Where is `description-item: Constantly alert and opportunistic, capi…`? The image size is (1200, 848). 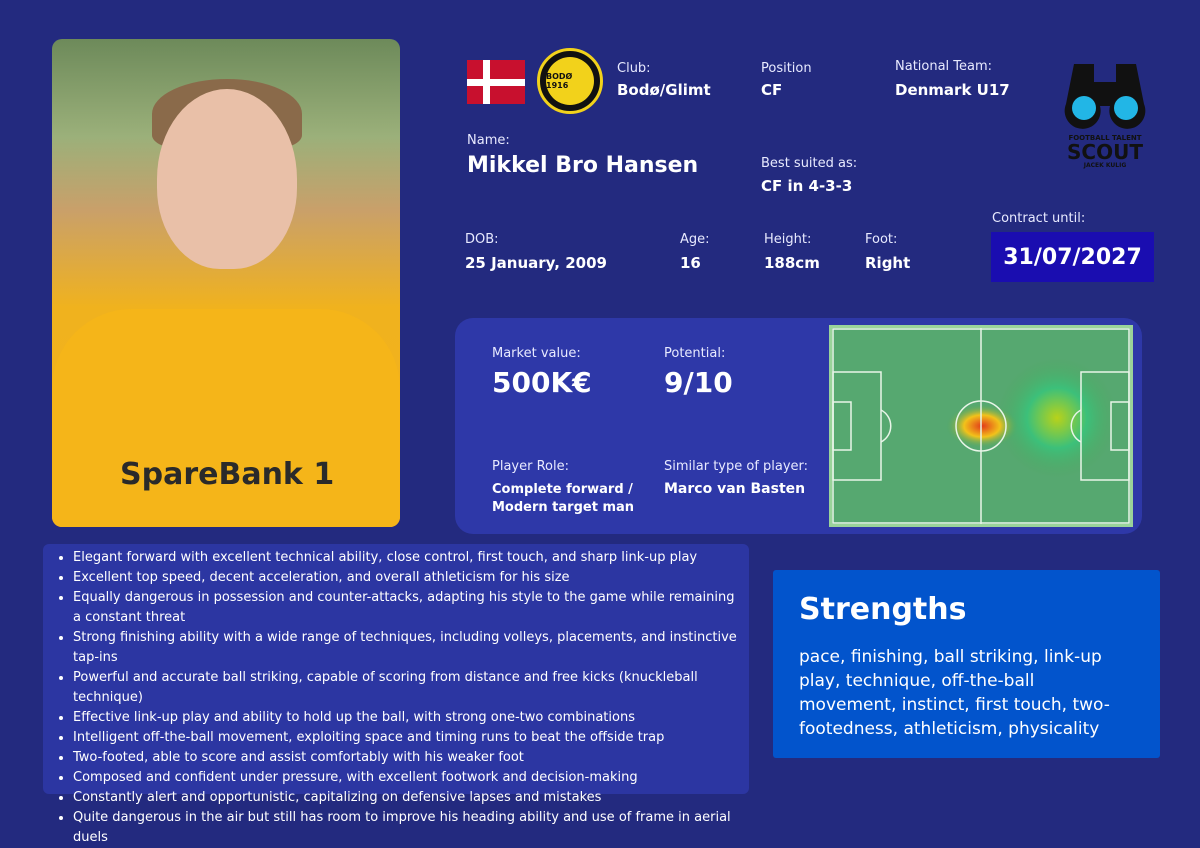 description-item: Constantly alert and opportunistic, capi… is located at coordinates (406, 798).